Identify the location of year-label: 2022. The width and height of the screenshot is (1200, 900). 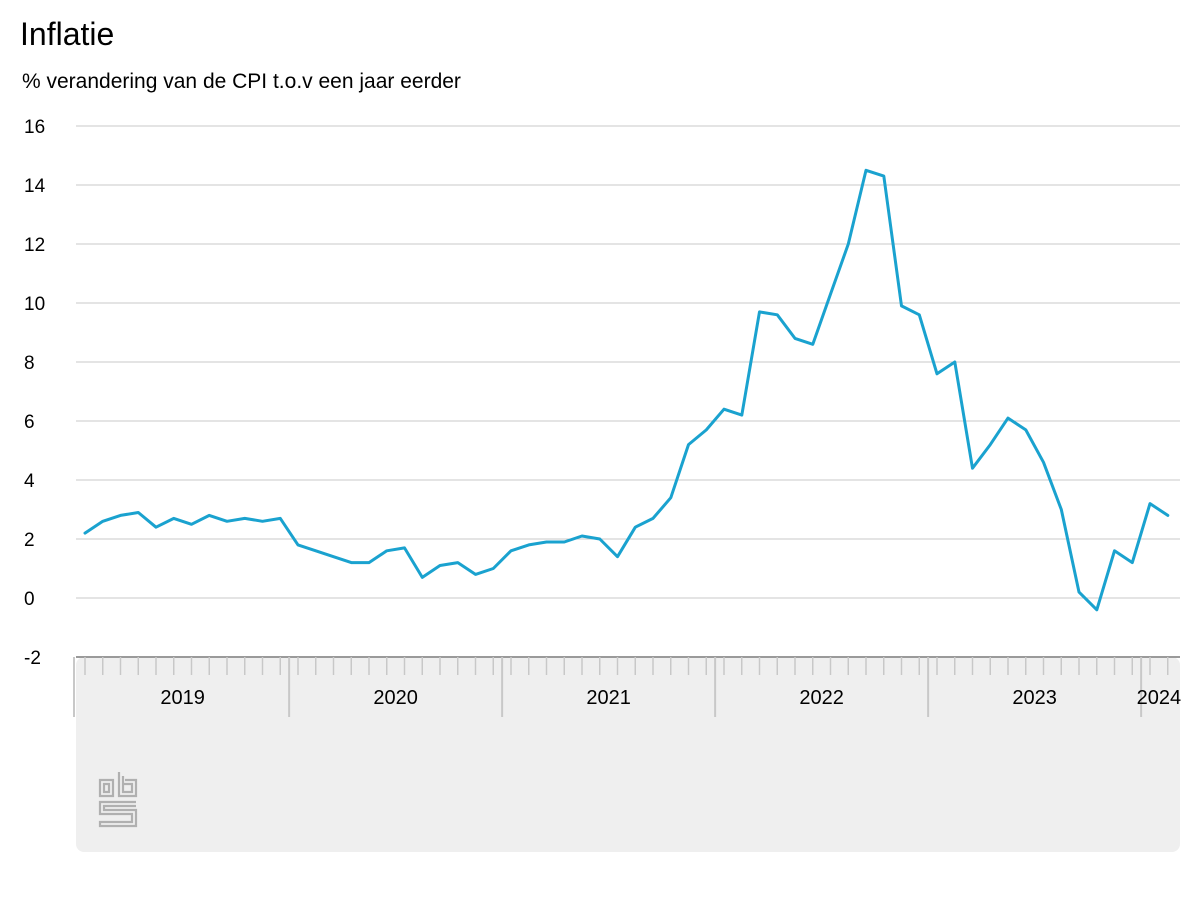
(821, 698).